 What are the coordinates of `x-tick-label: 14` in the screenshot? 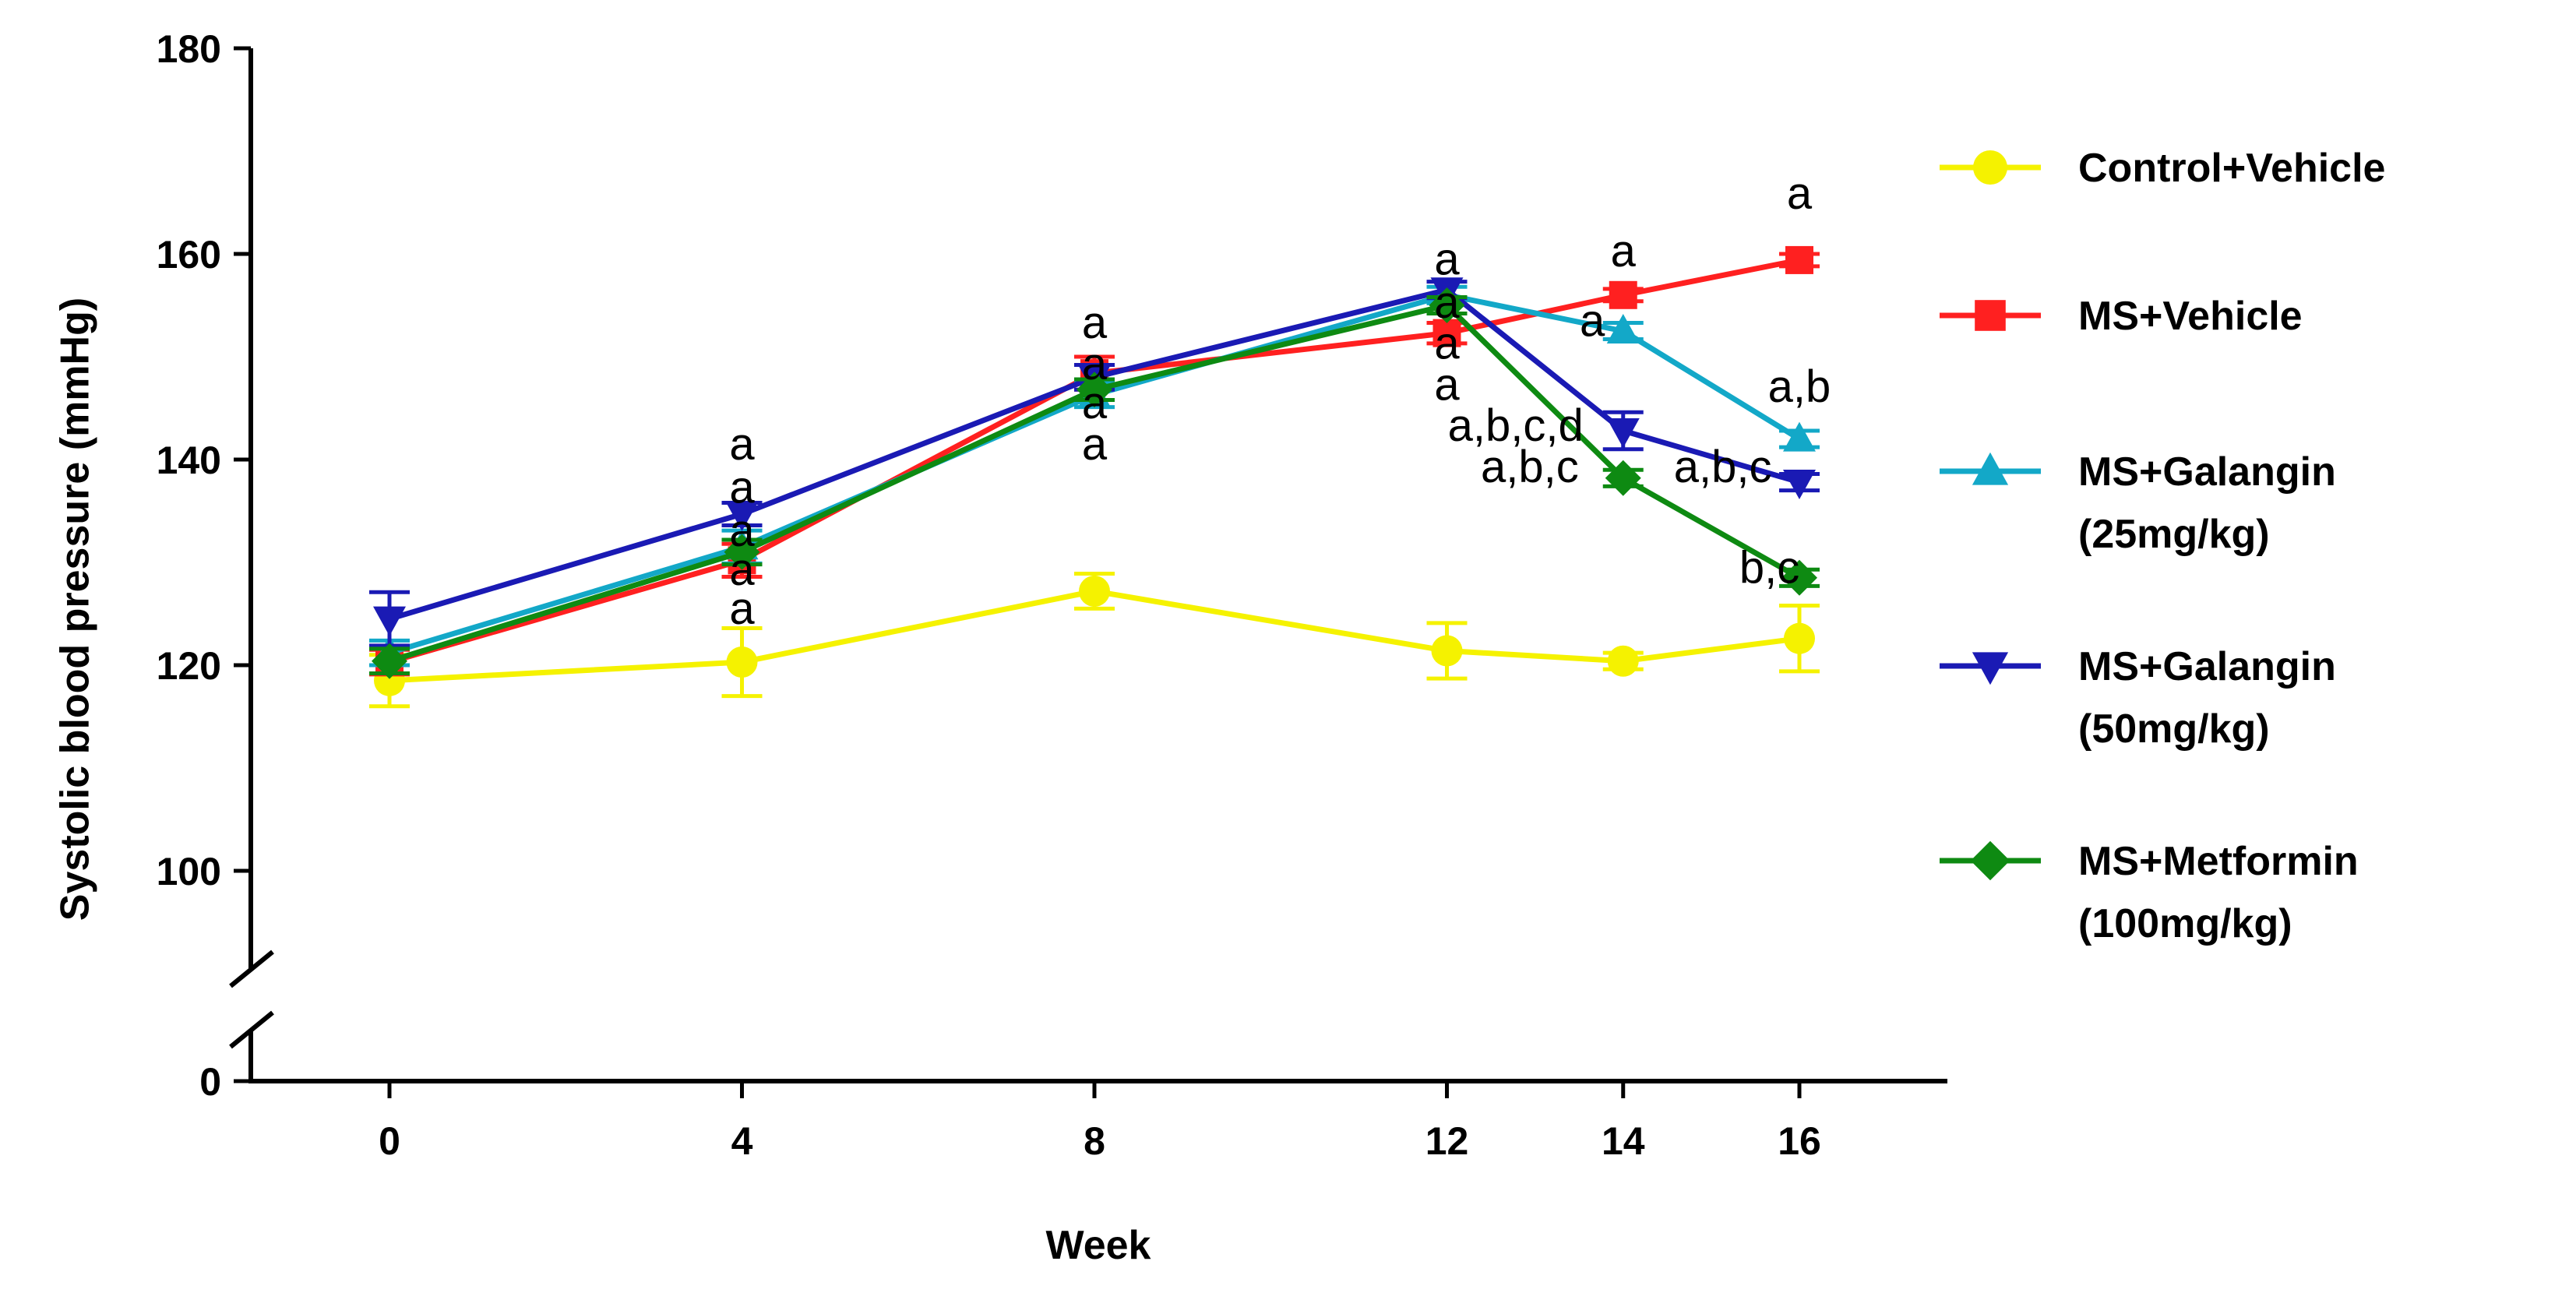 It's located at (1624, 1141).